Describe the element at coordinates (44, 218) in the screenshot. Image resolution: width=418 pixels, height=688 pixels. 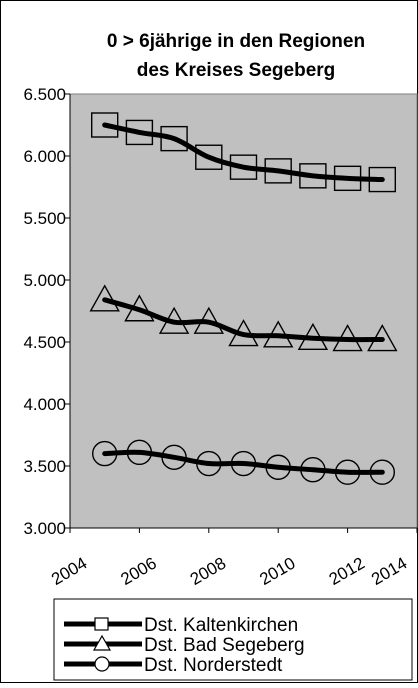
I see `y-tick-label: 5.500` at that location.